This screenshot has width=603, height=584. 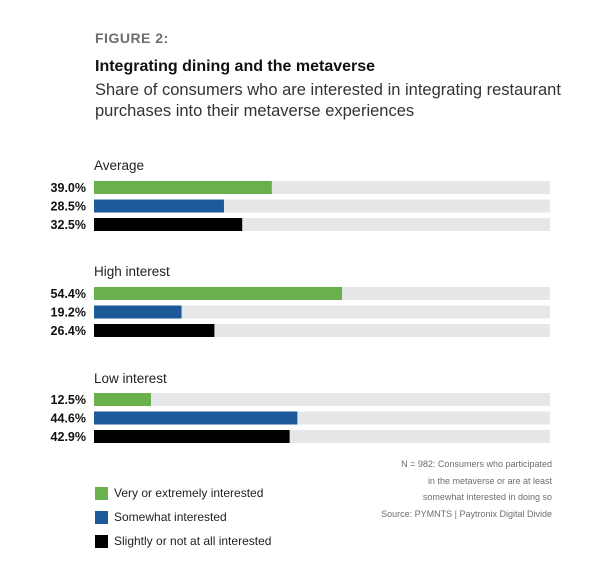 I want to click on bar-average-slightly-or-not-at-all-interested, so click(x=168, y=224).